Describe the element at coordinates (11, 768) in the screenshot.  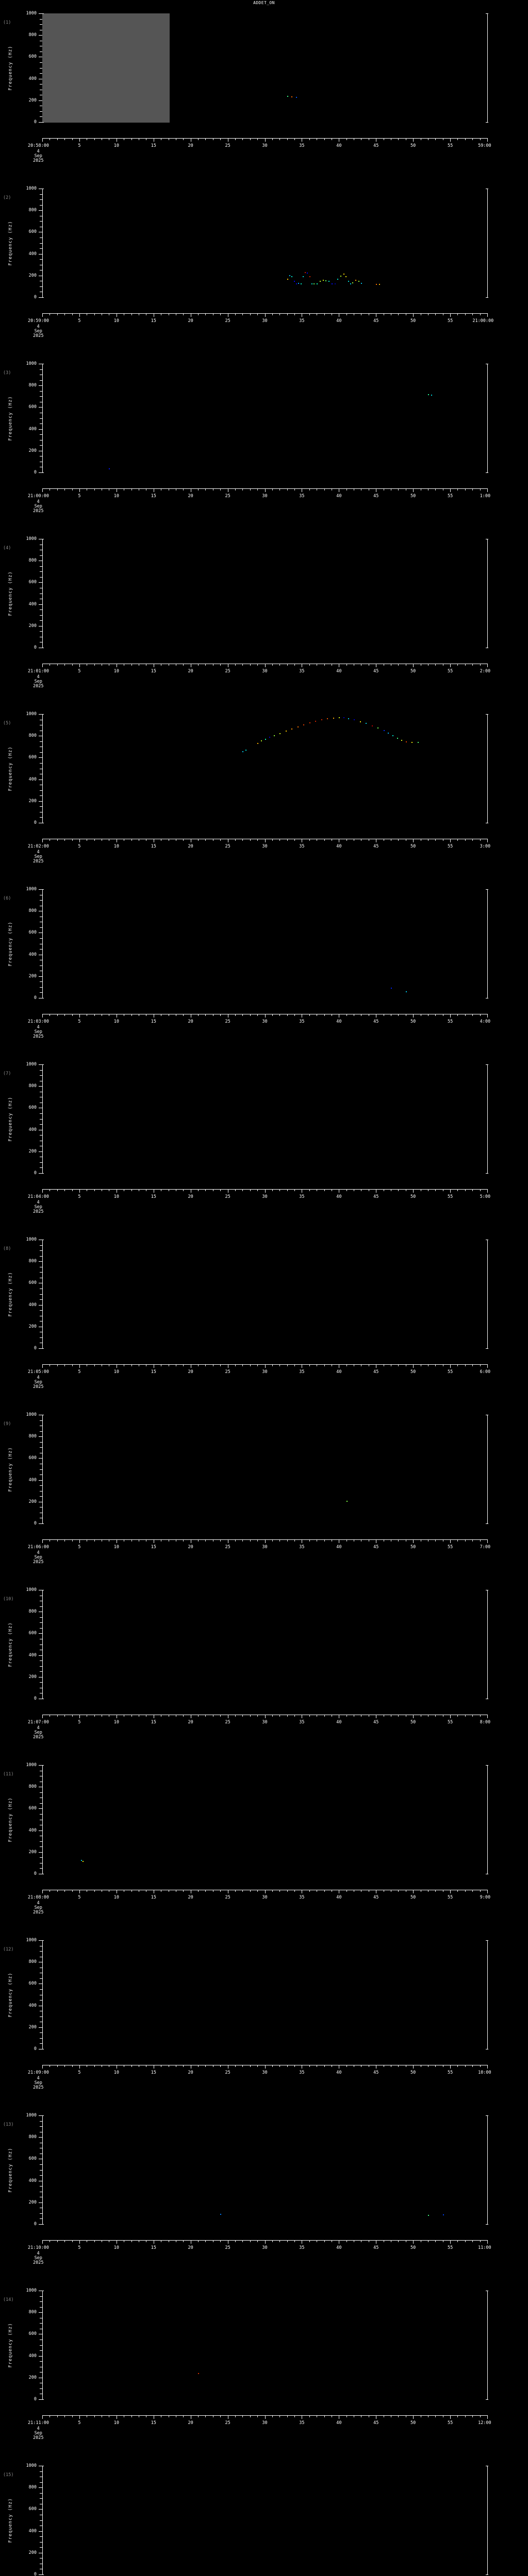
I see `y-axis-title-text: Frequency (Hz)` at that location.